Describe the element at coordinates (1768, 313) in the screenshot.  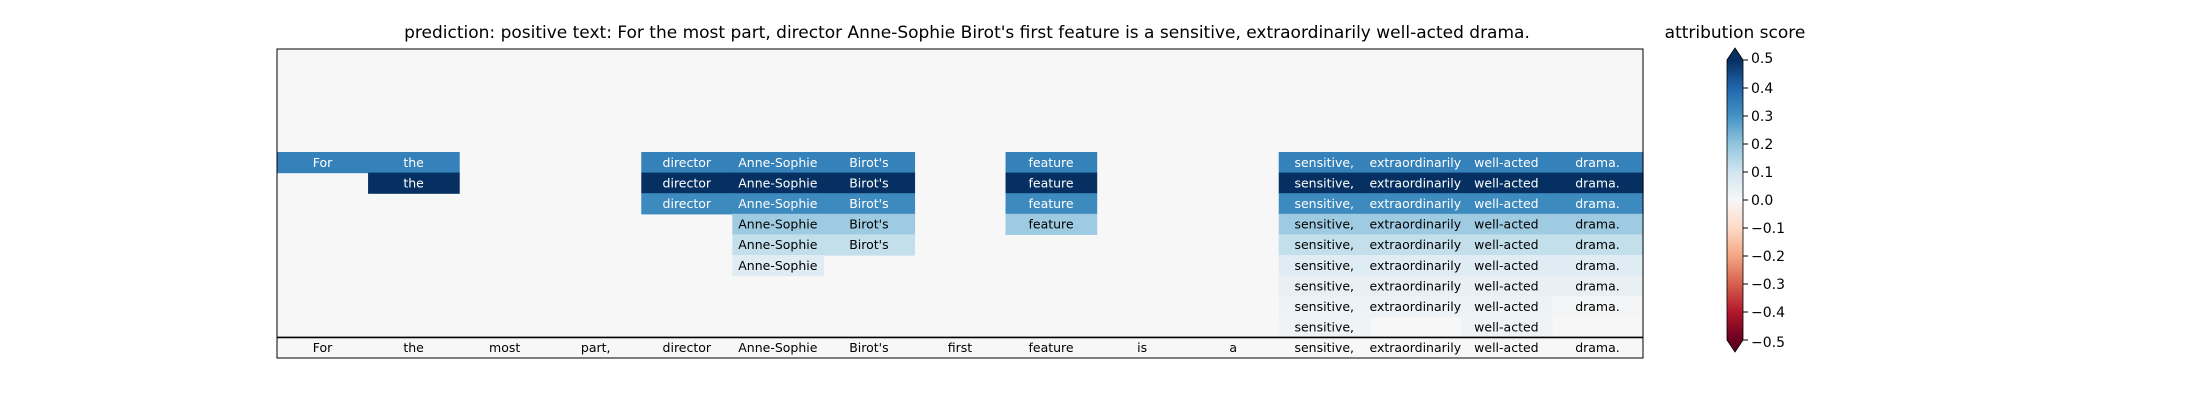
I see `colorbar-tick-label: −0.4` at that location.